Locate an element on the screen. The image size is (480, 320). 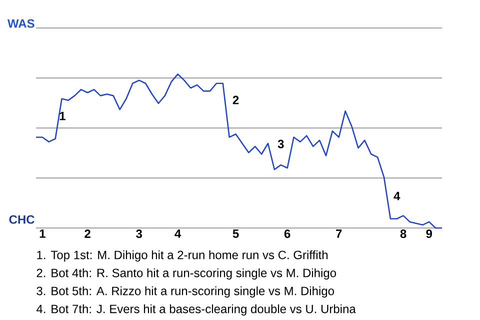
annotation: 2 is located at coordinates (235, 100).